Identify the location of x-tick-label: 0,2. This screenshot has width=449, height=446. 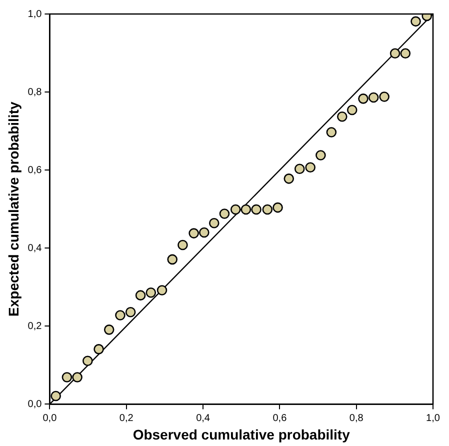
(126, 418).